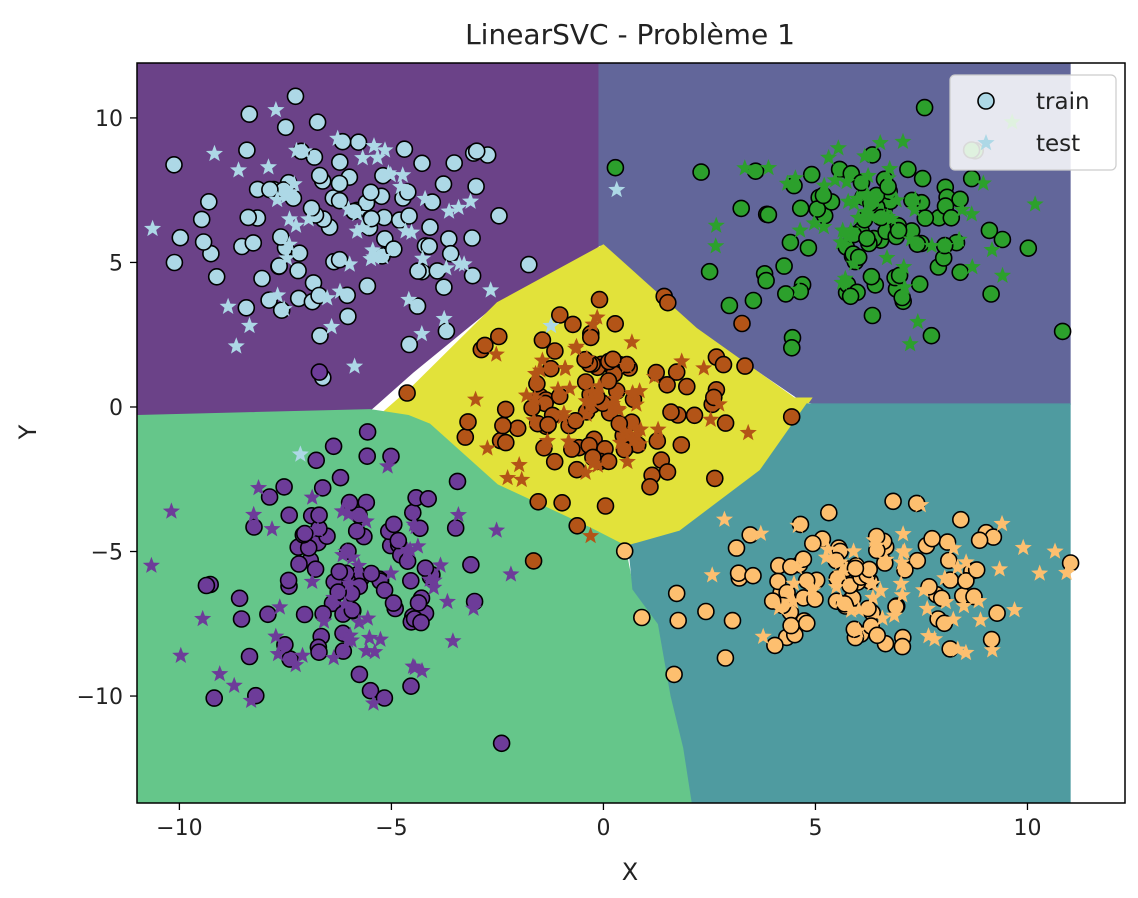  Describe the element at coordinates (1033, 122) in the screenshot. I see `legend-box` at that location.